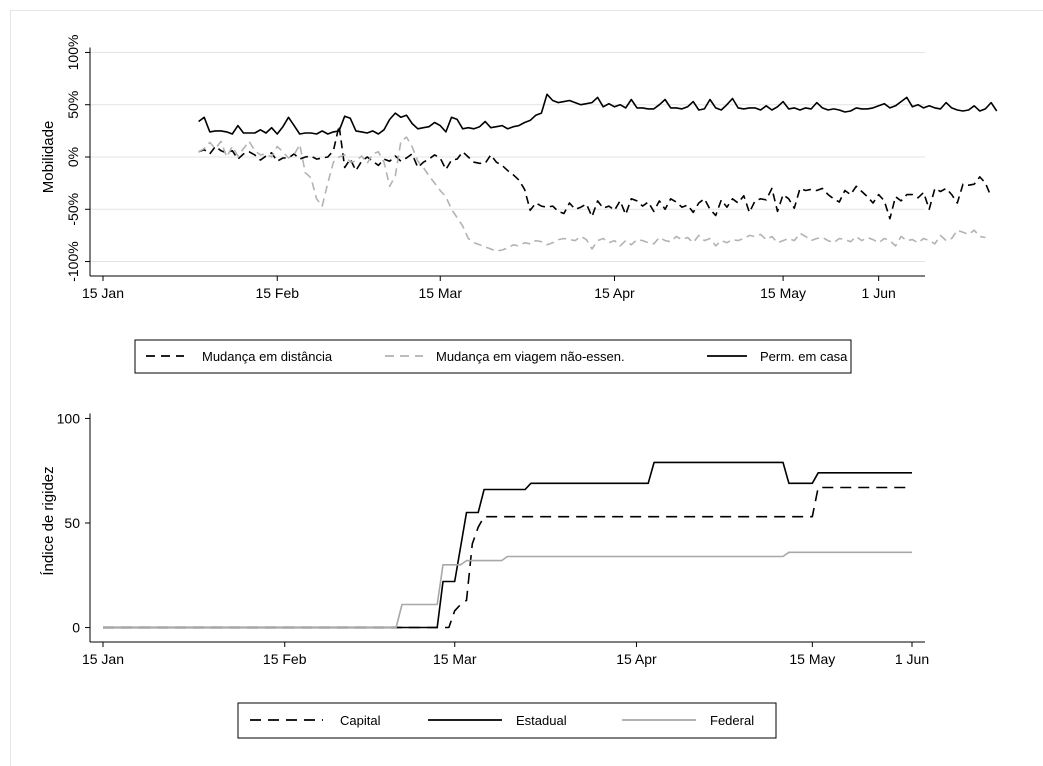 This screenshot has width=1043, height=766. Describe the element at coordinates (507, 590) in the screenshot. I see `series-line-federal` at that location.